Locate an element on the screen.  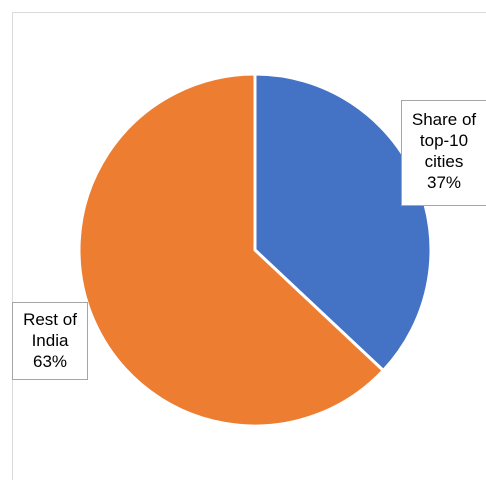
data-label-rest-of-india: Rest of India 63% is located at coordinates (50, 341).